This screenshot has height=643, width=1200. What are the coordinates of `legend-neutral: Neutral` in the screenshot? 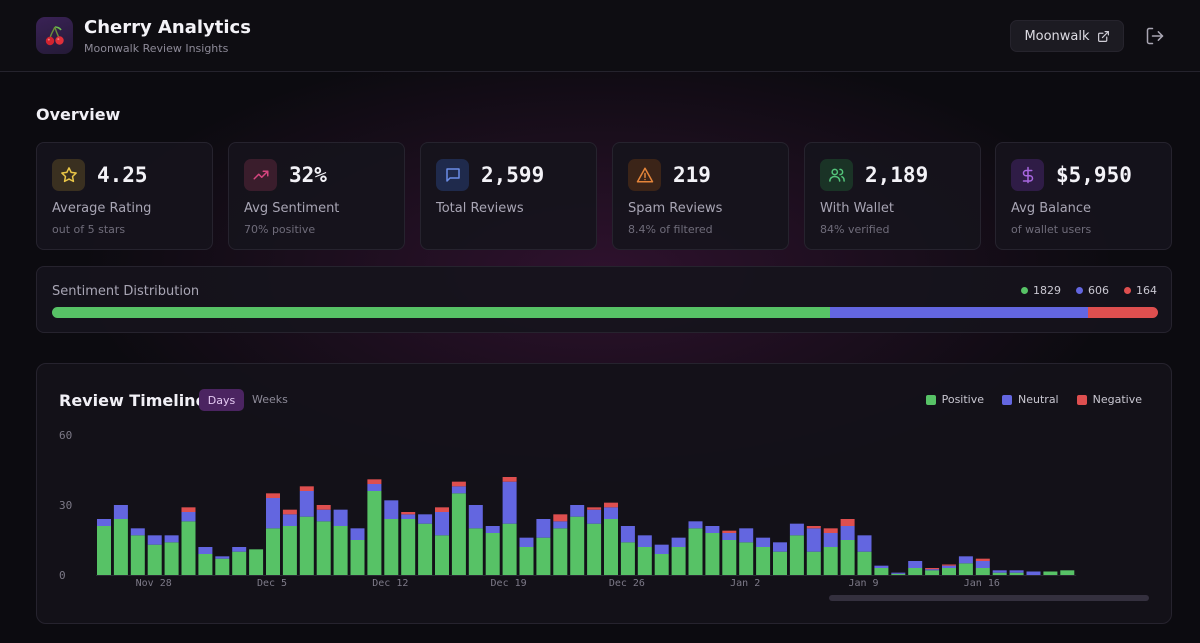 It's located at (1030, 399).